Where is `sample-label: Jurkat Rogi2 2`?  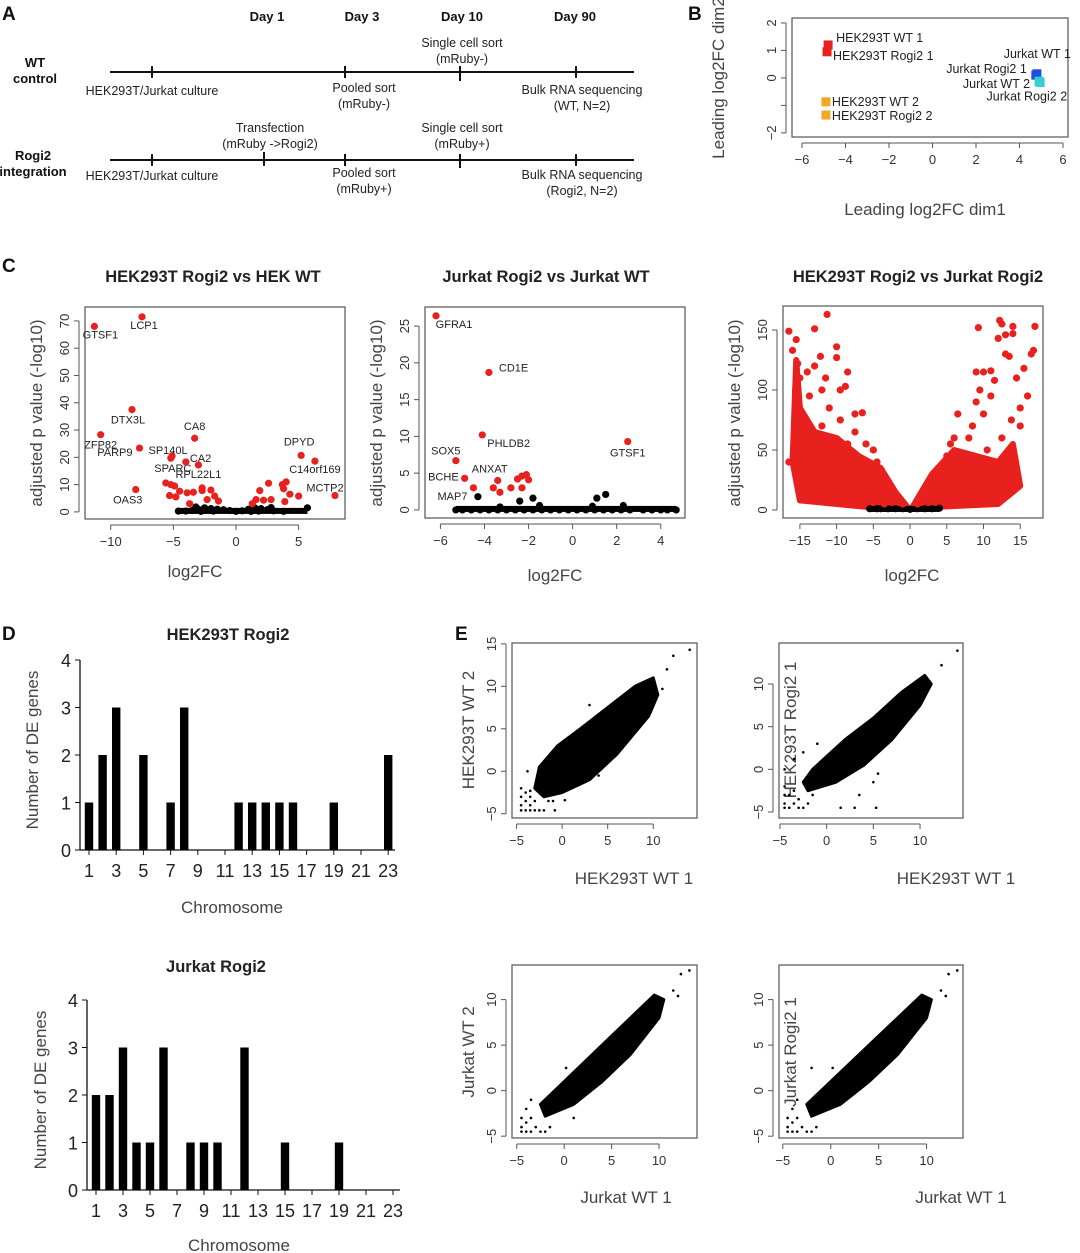
sample-label: Jurkat Rogi2 2 is located at coordinates (1027, 97).